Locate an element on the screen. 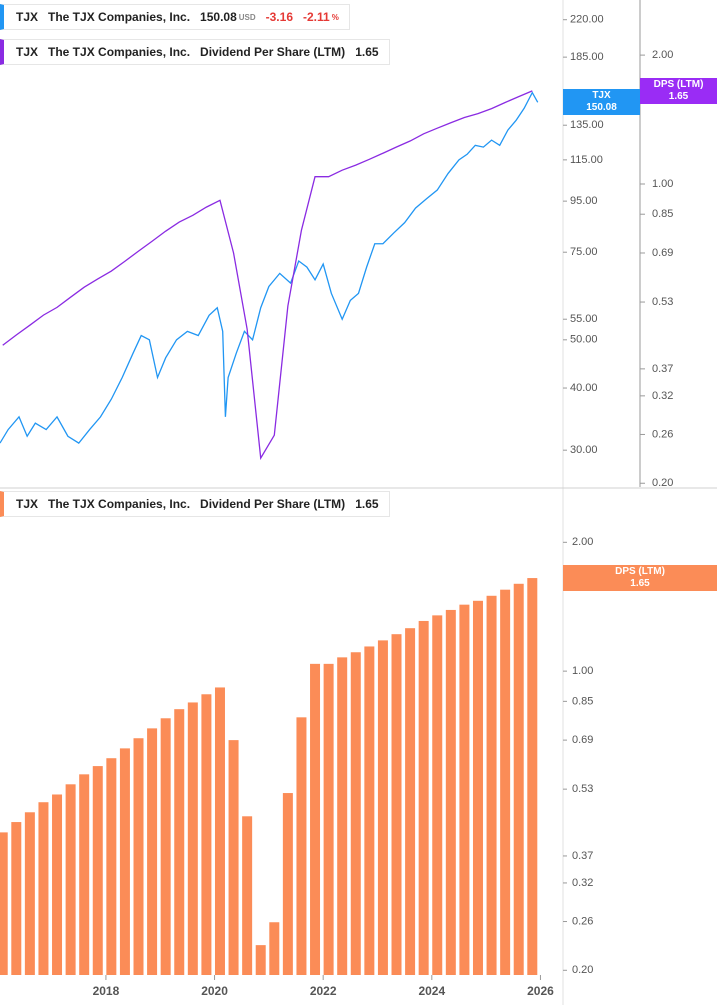 Image resolution: width=717 pixels, height=1005 pixels. y2-tick-label: 0.26 is located at coordinates (662, 434).